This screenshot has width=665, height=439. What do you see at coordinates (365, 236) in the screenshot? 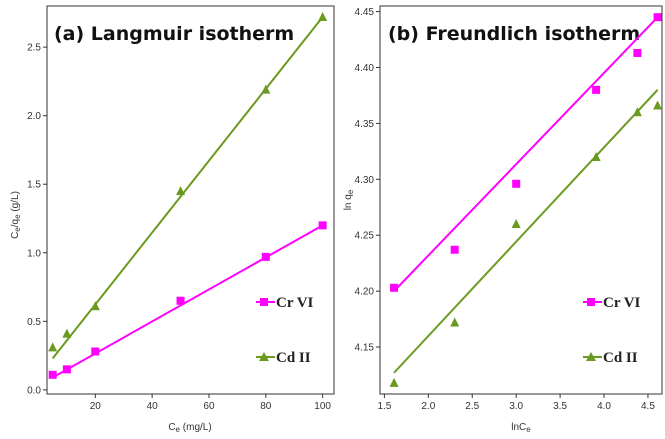
I see `y-tick-label-b: 4.25` at bounding box center [365, 236].